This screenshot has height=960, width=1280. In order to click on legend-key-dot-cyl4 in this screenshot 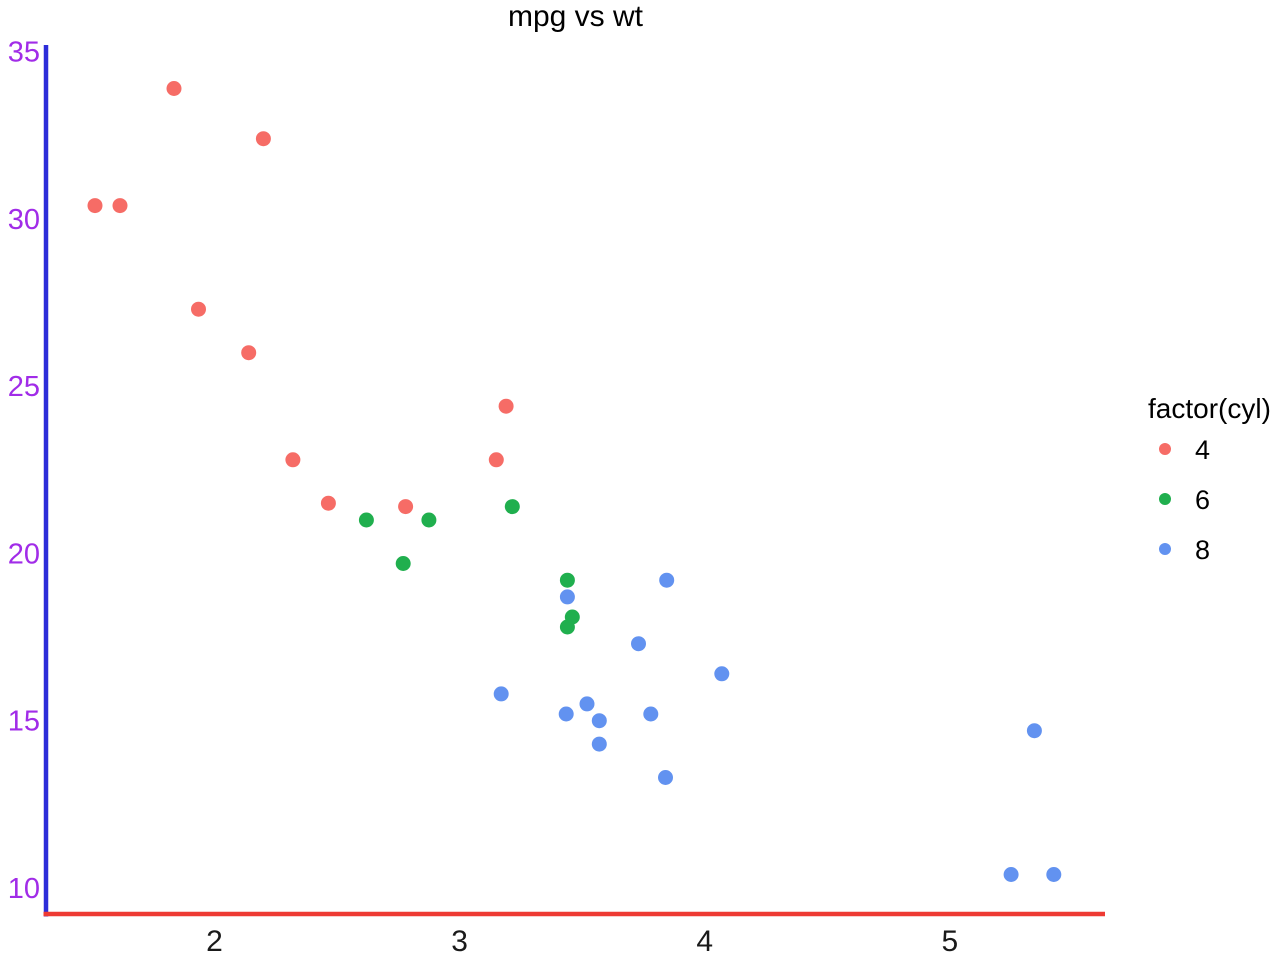, I will do `click(1165, 449)`.